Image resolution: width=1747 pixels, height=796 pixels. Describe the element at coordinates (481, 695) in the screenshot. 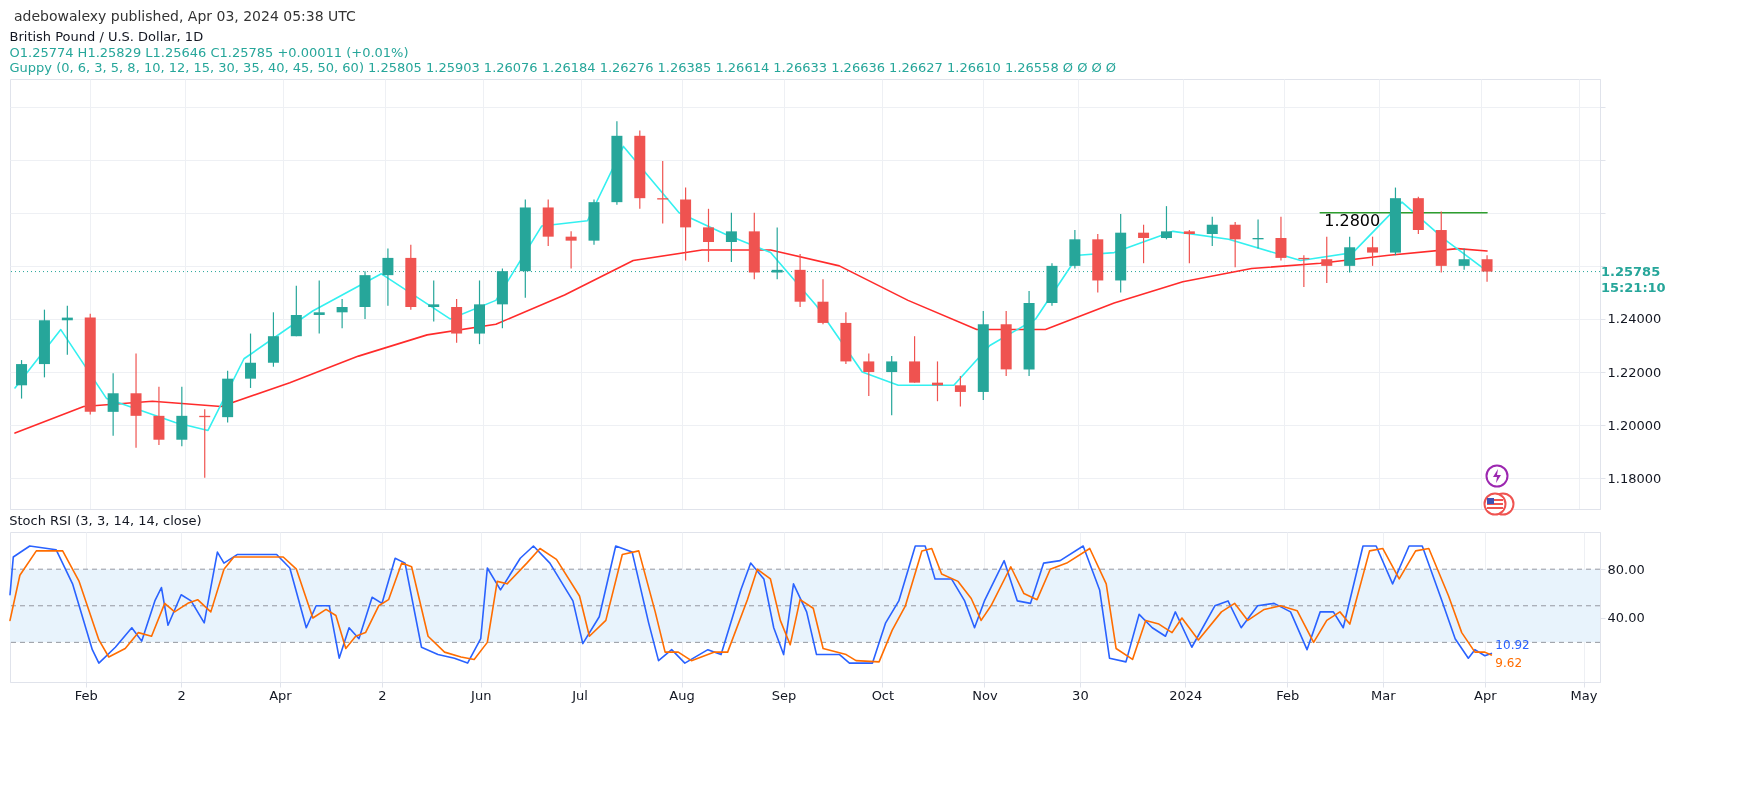

I see `x-tick-label: Jun` at that location.